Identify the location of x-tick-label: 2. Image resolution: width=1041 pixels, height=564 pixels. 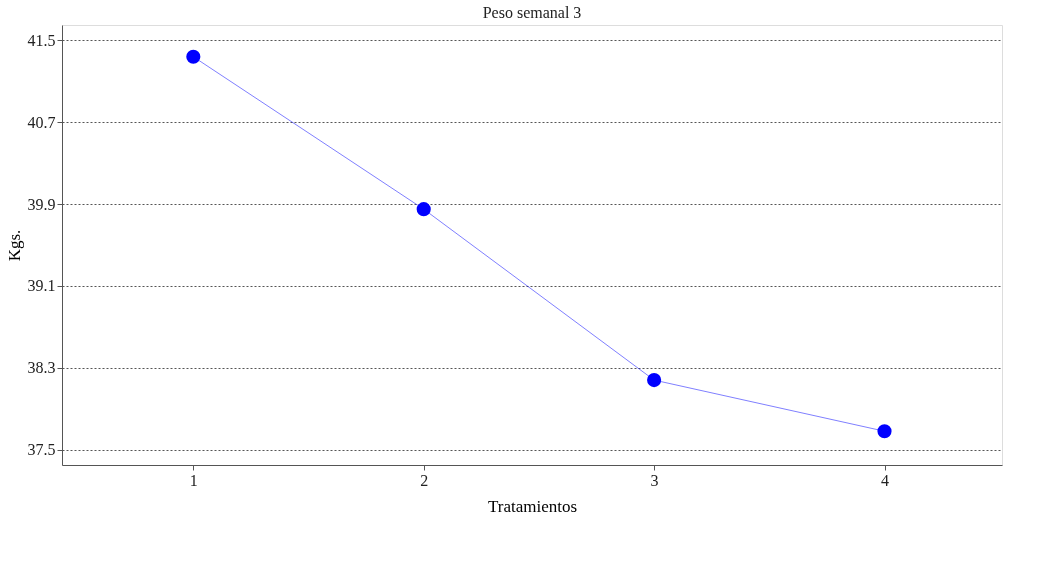
(424, 480).